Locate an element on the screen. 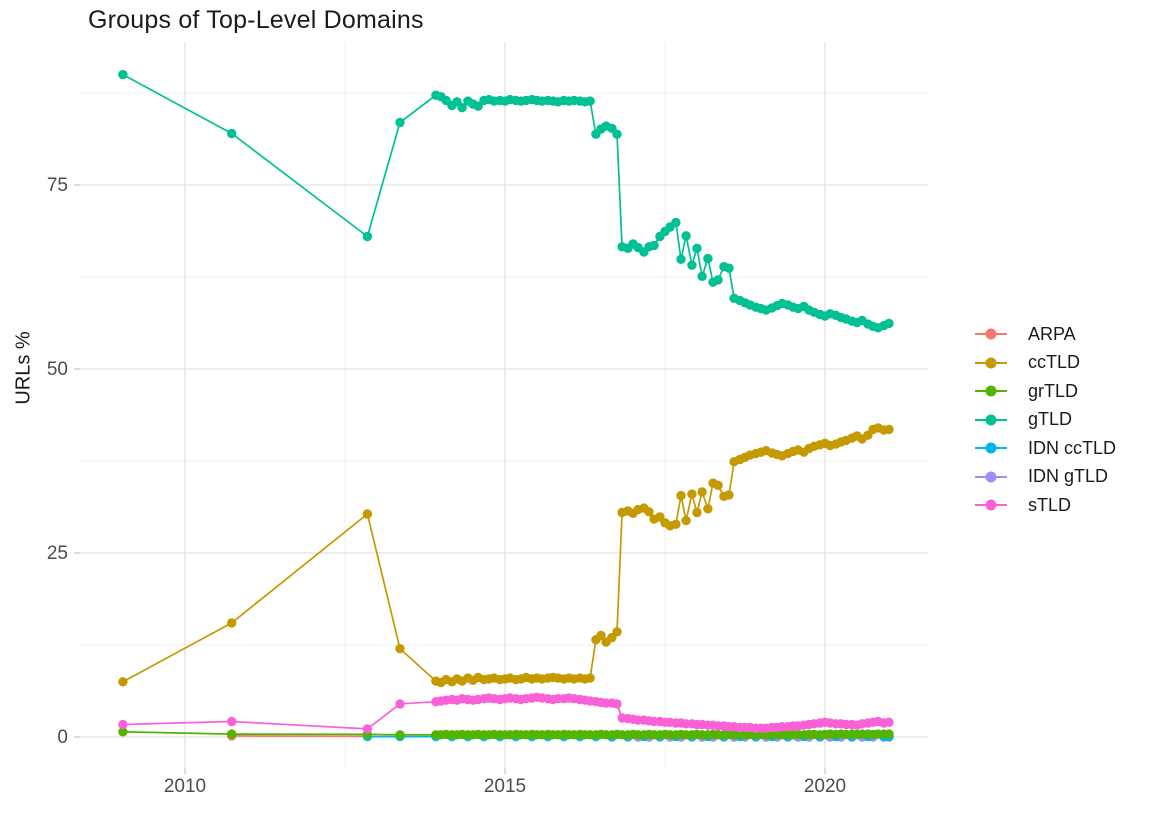 The width and height of the screenshot is (1164, 827). legend-label: gTLD is located at coordinates (1050, 419).